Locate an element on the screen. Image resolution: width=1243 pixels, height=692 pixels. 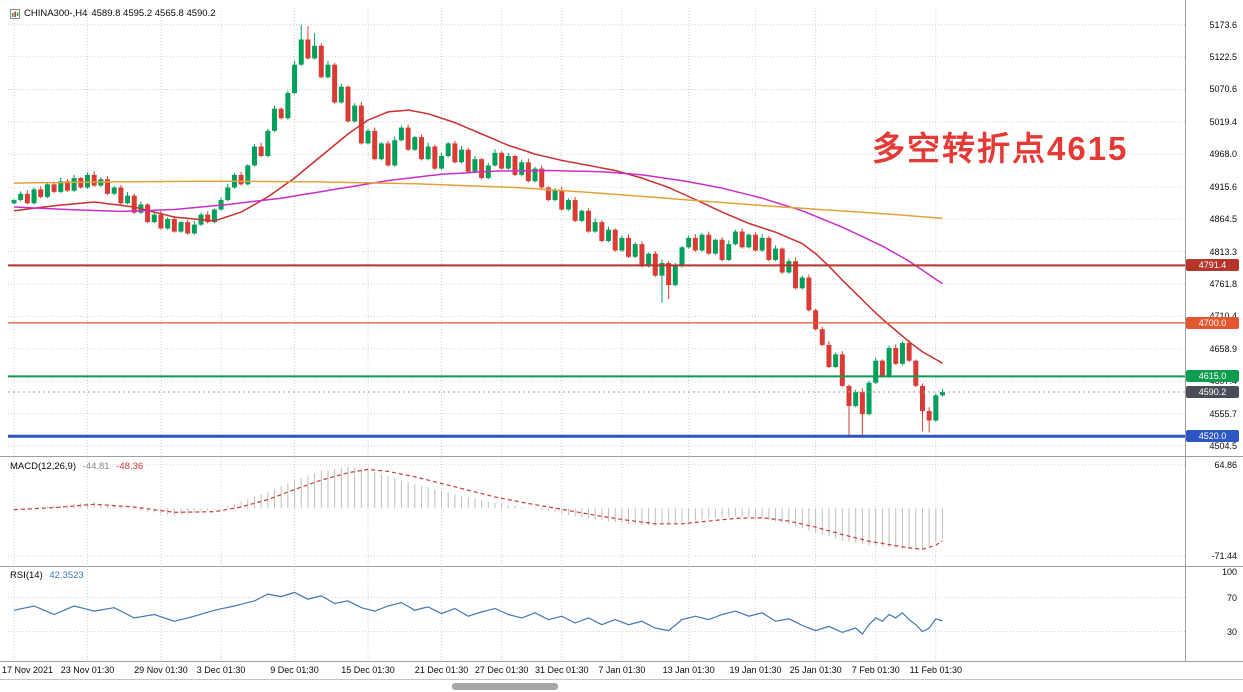
rsi-indicator-label: RSI(14) 42.3523 is located at coordinates (49, 575).